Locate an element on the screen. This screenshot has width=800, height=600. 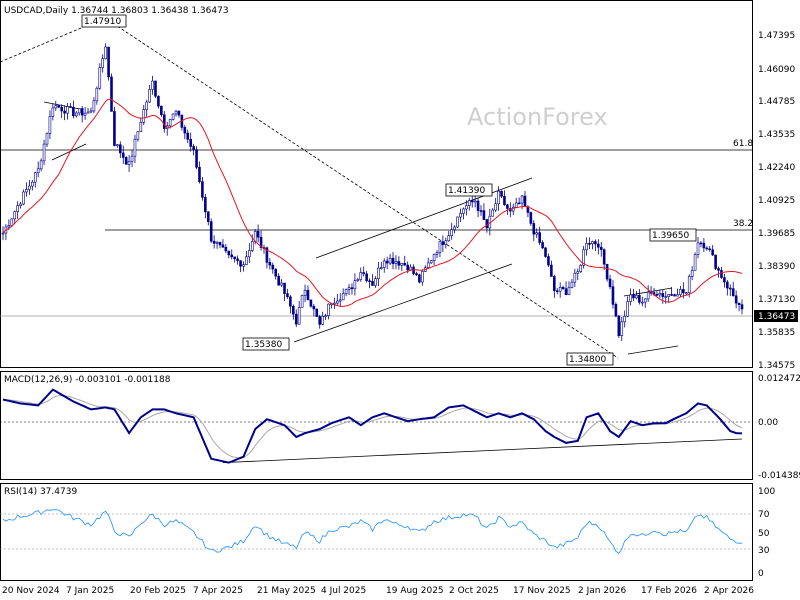
rsi-panel-title: RSI(14) 37.4739 is located at coordinates (40, 492).